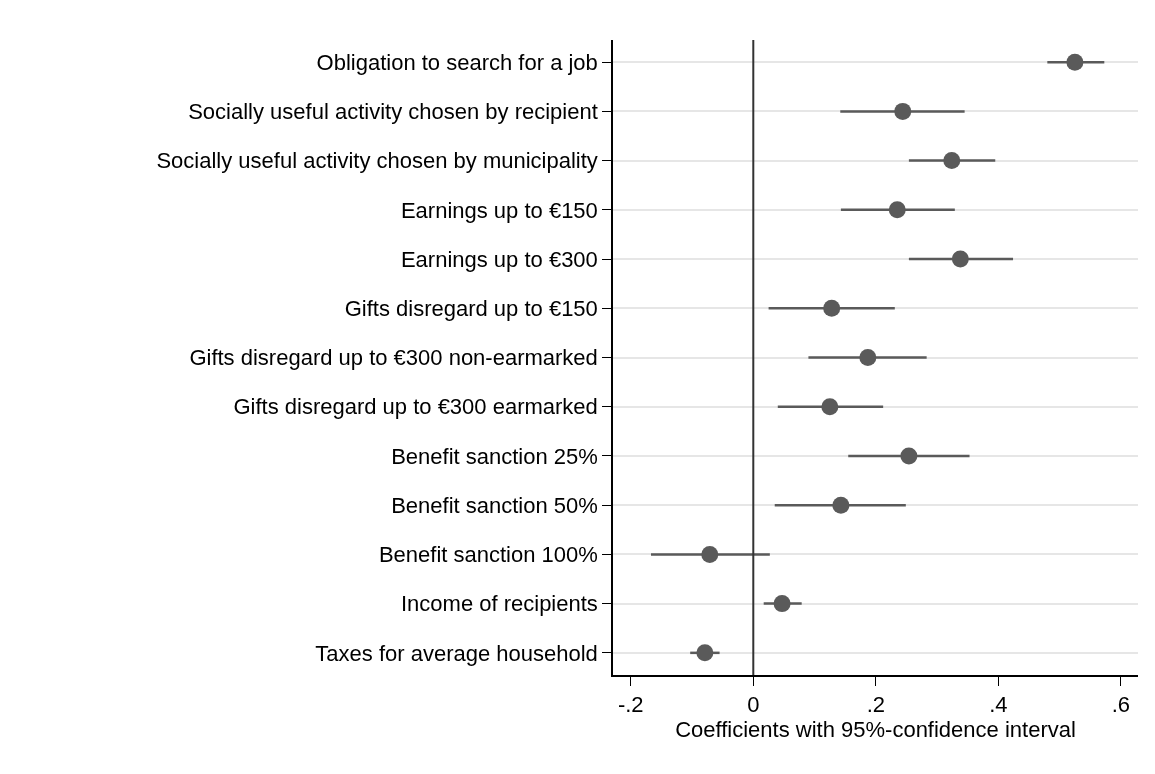 The height and width of the screenshot is (774, 1155). I want to click on y-tick-label: Gifts disregard up to €150, so click(471, 308).